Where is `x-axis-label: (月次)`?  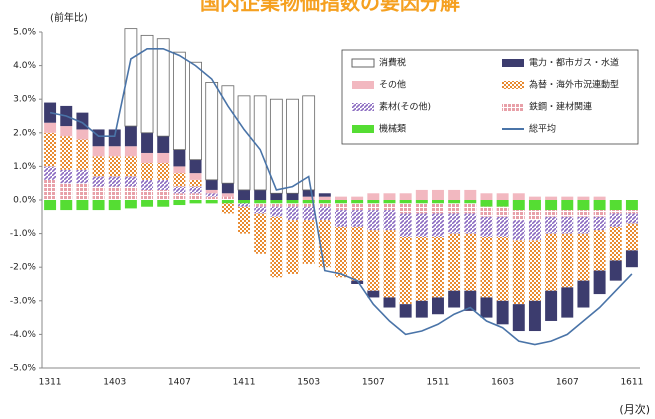 x-axis-label: (月次) is located at coordinates (634, 409).